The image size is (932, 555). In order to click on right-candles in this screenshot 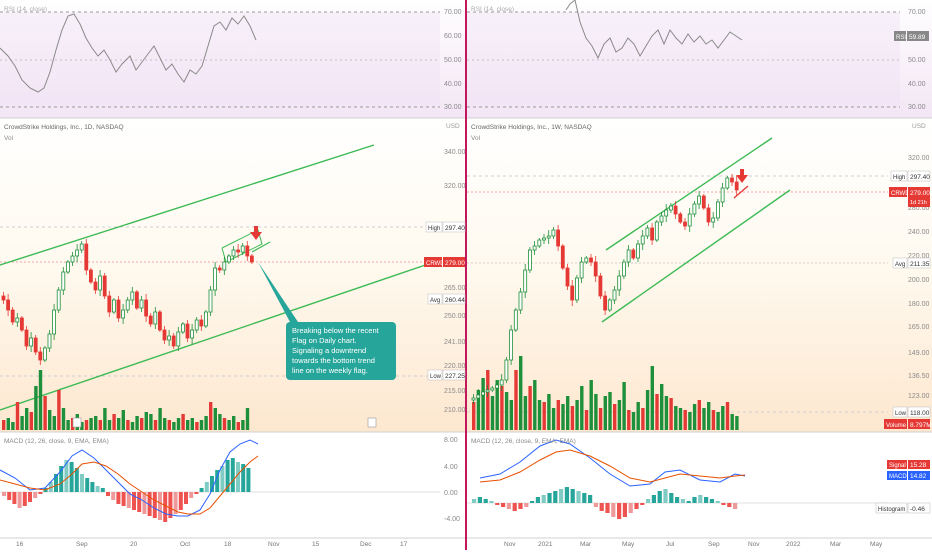, I will do `click(605, 289)`.